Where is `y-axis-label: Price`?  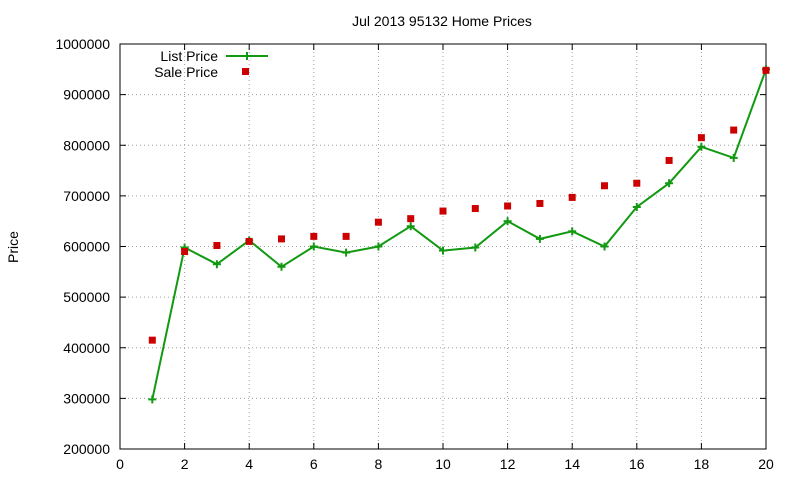
y-axis-label: Price is located at coordinates (13, 247).